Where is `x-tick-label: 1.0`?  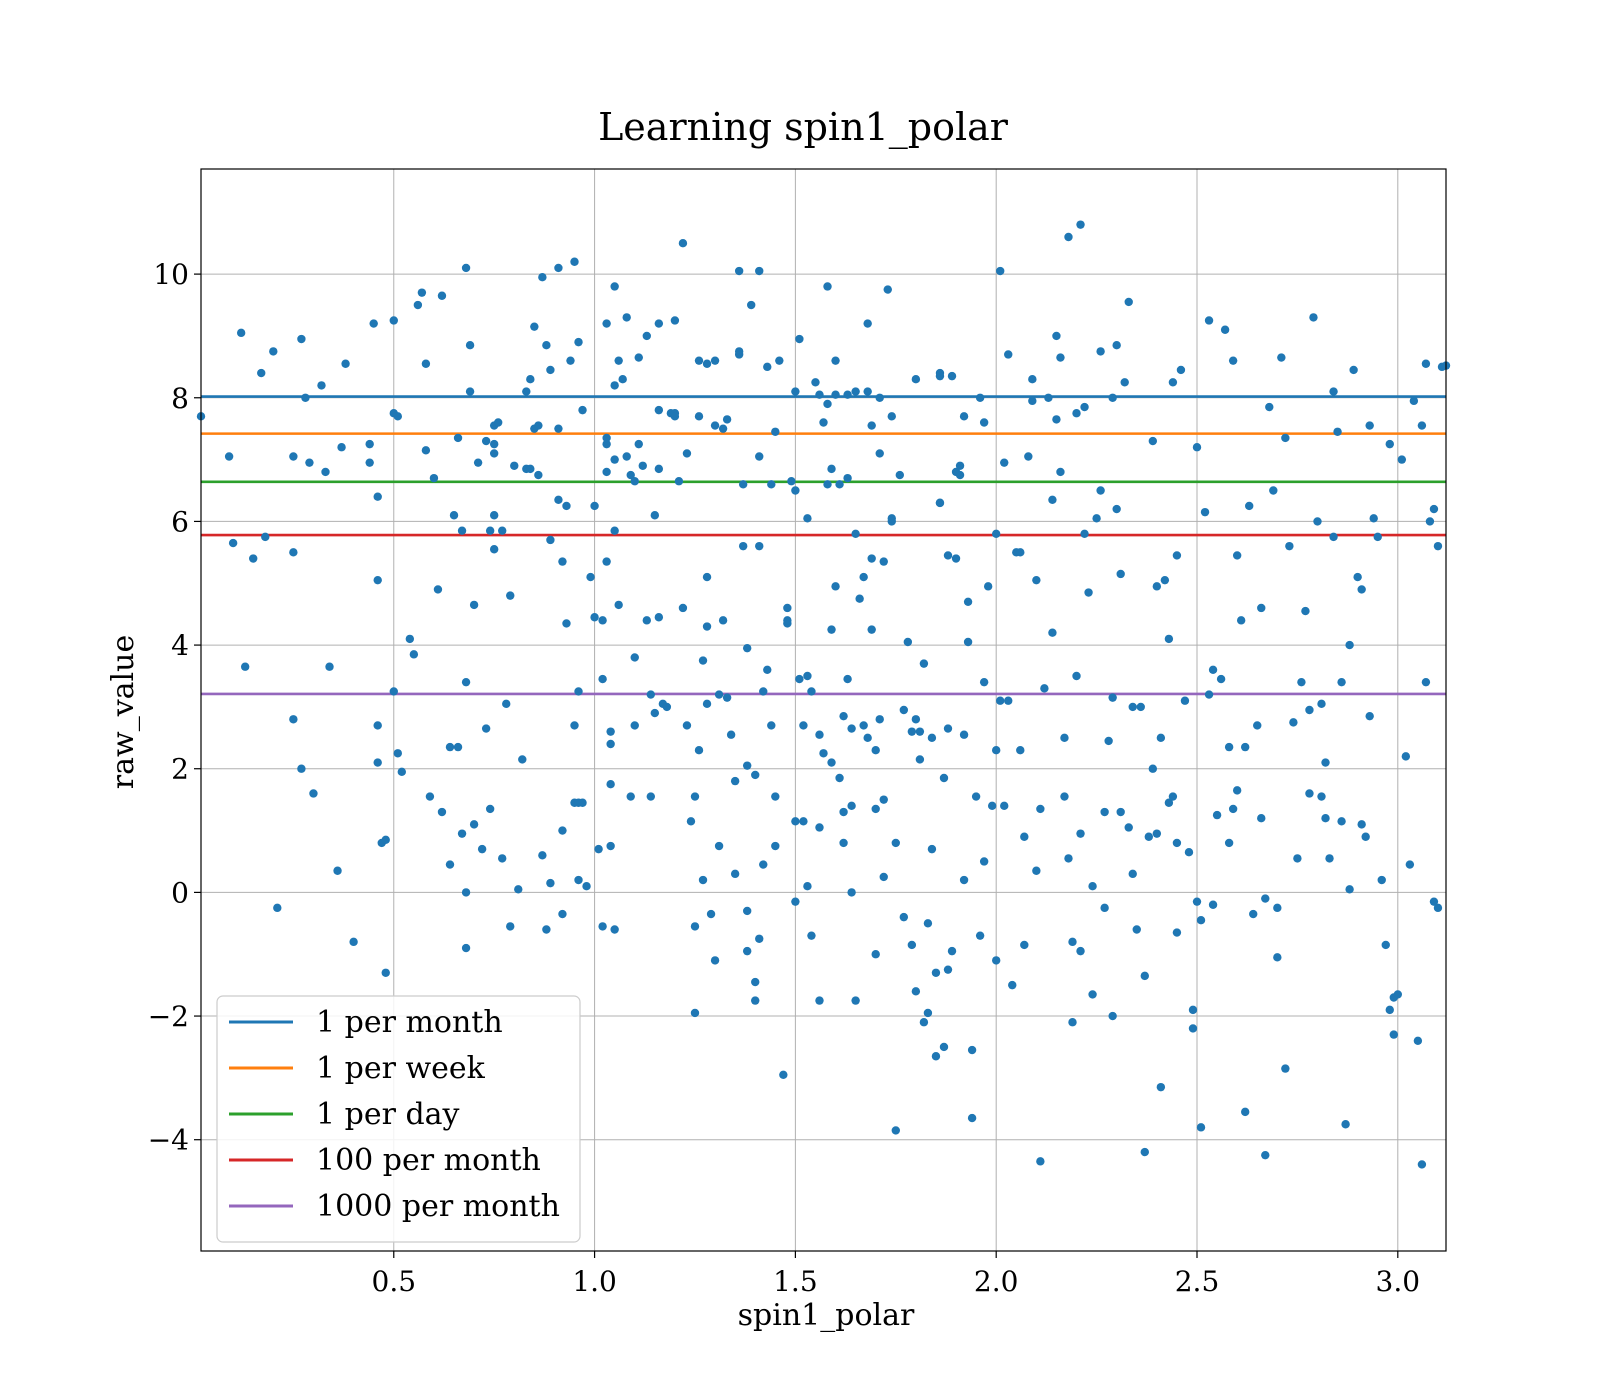
x-tick-label: 1.0 is located at coordinates (594, 1281).